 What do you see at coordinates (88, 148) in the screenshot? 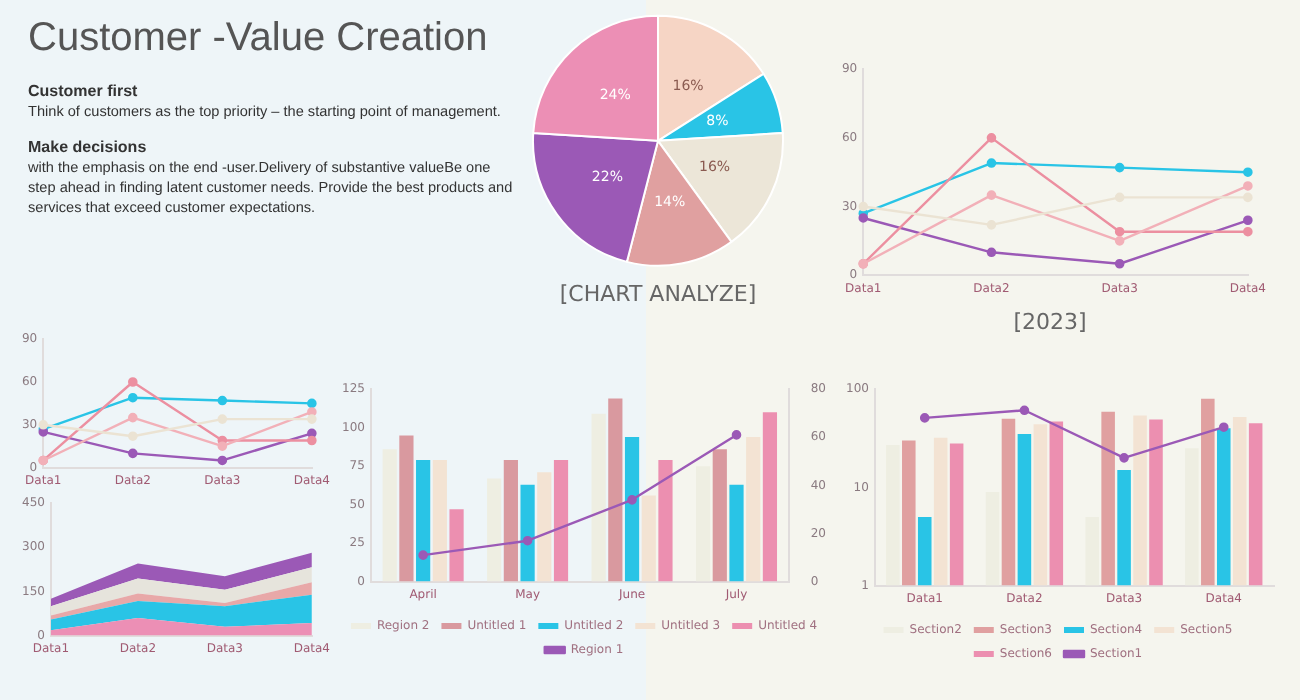
I see `text: Make decisions` at bounding box center [88, 148].